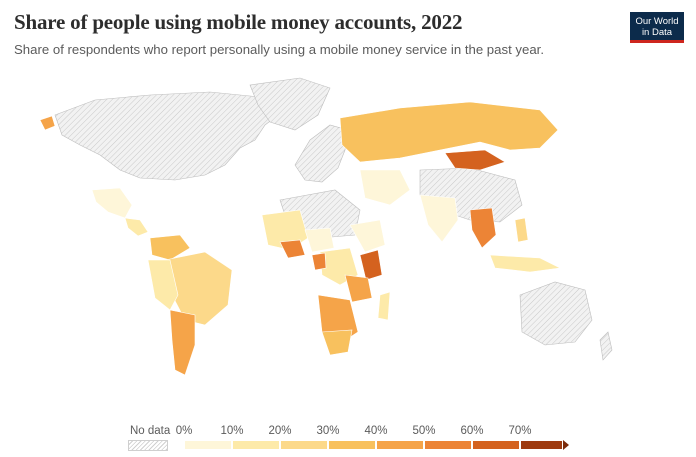 This screenshot has width=696, height=457. Describe the element at coordinates (184, 431) in the screenshot. I see `legend-tick-0: 0%` at that location.